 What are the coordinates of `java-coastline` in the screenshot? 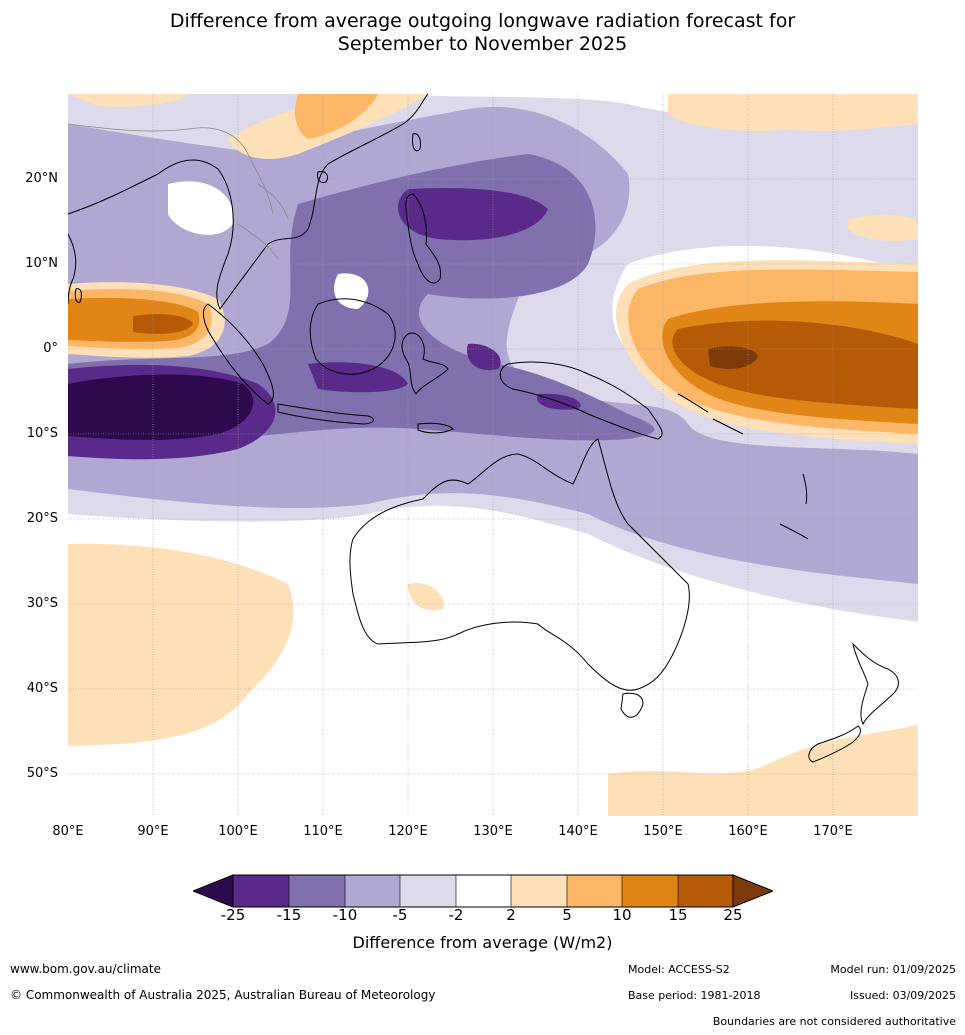 It's located at (325, 414).